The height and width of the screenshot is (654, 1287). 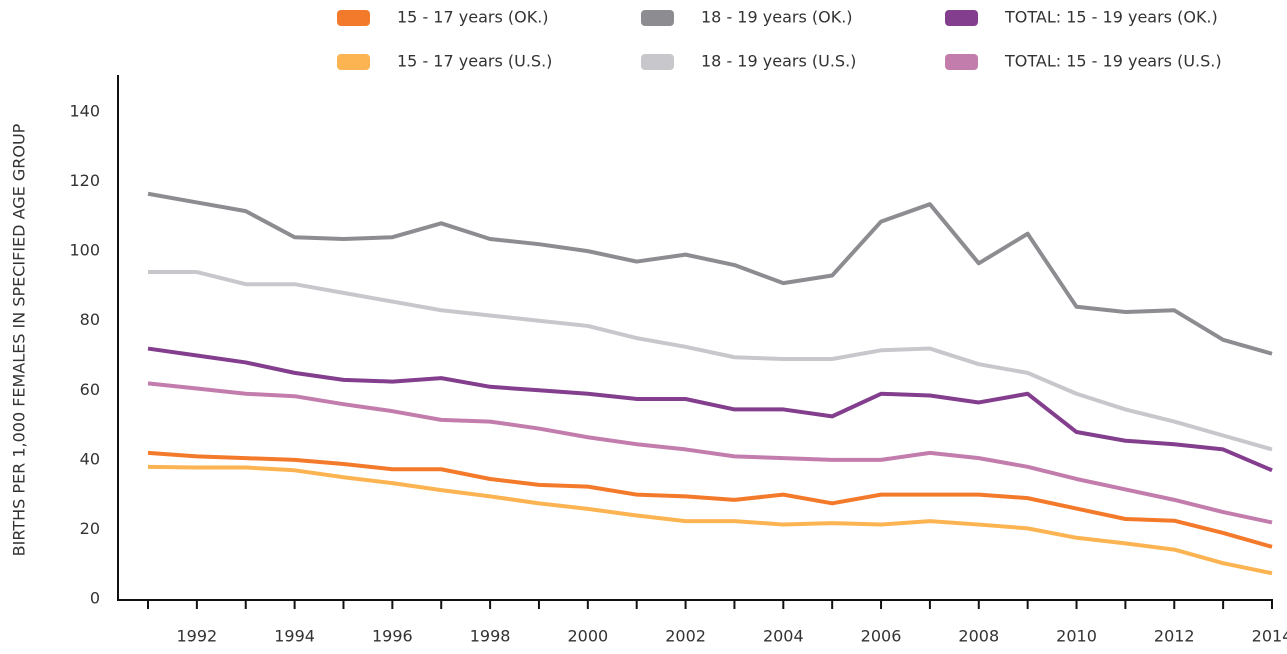 I want to click on y-tick-label: 20, so click(x=90, y=528).